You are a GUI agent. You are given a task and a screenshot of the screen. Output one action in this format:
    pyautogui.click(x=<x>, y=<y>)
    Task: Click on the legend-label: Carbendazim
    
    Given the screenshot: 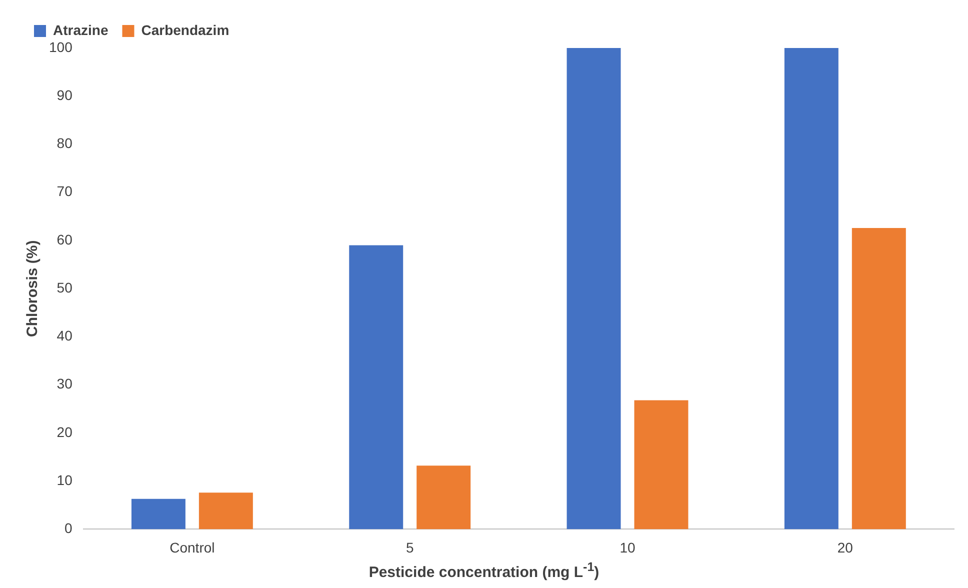 What is the action you would take?
    pyautogui.click(x=185, y=30)
    